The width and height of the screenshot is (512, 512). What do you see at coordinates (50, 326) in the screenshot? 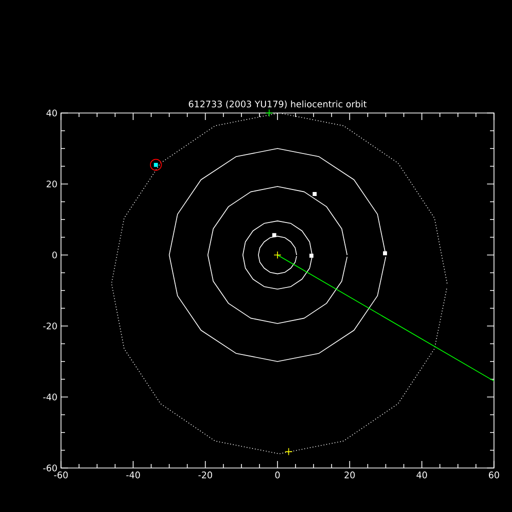
I see `y-tick-label: -20` at bounding box center [50, 326].